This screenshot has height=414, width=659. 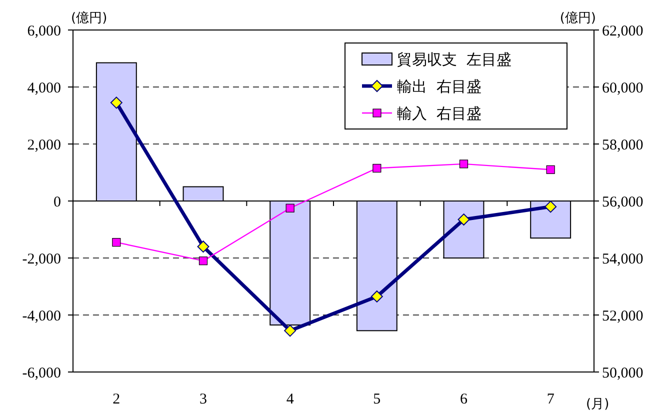 What do you see at coordinates (464, 399) in the screenshot?
I see `x-tick-label: 6` at bounding box center [464, 399].